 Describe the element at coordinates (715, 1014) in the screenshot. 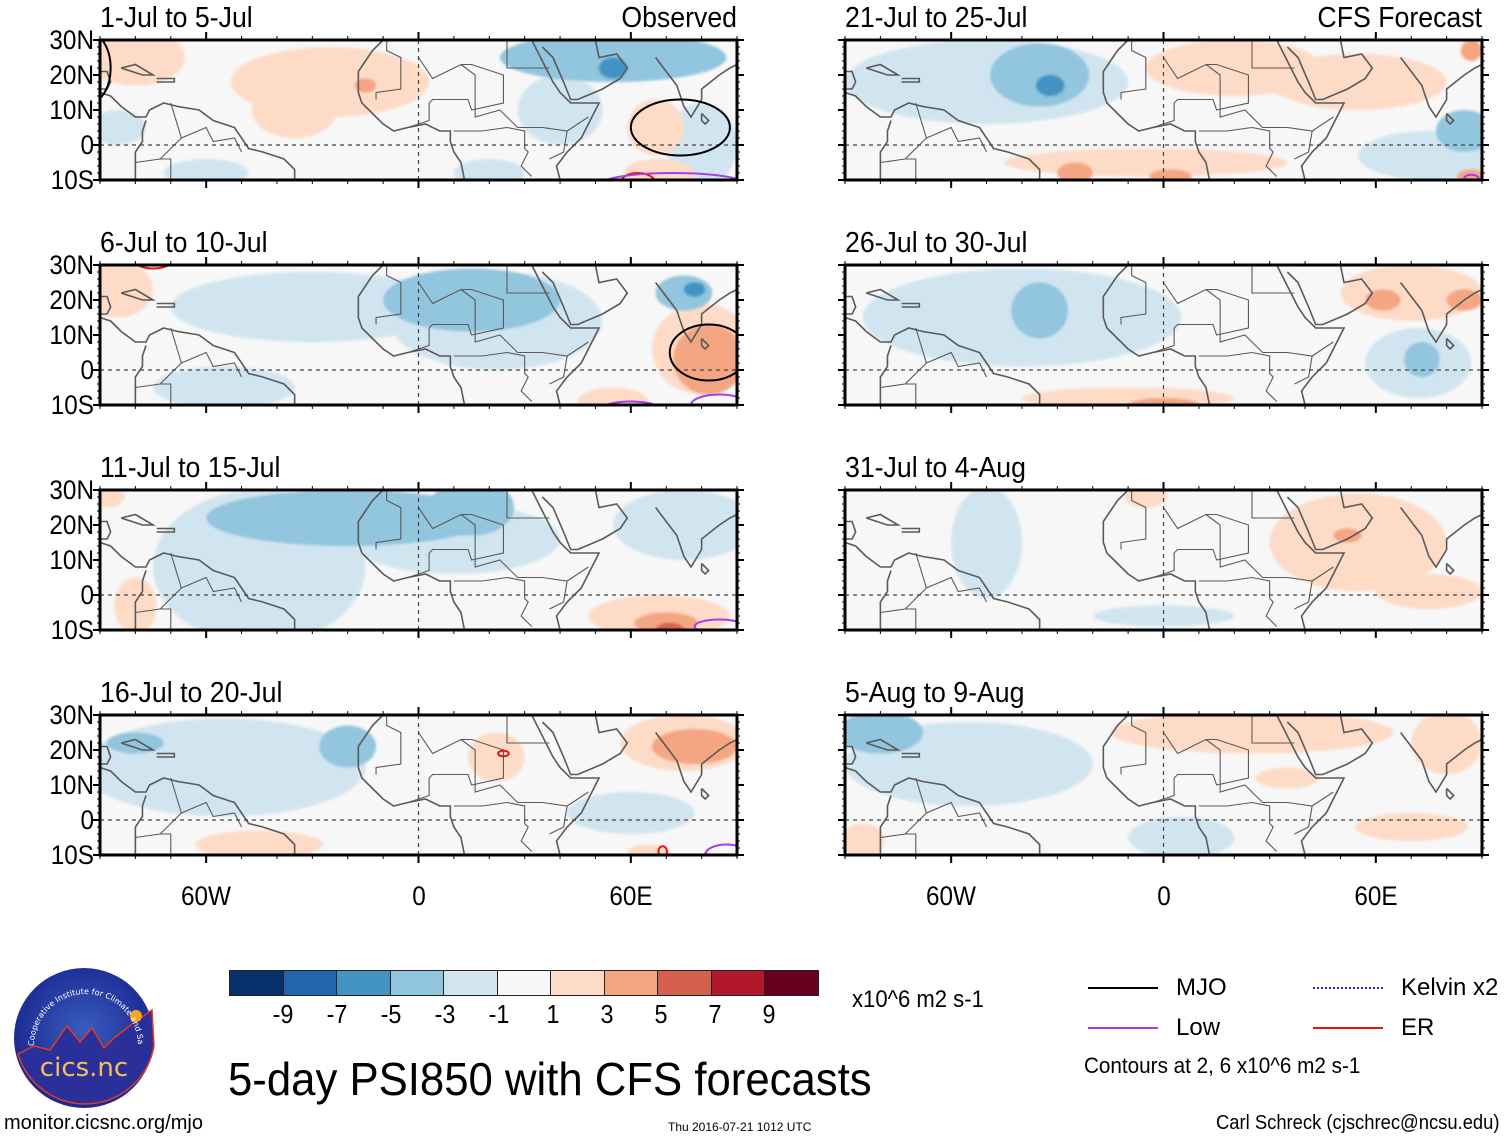

I see `colorbar-tick-label: 7` at that location.